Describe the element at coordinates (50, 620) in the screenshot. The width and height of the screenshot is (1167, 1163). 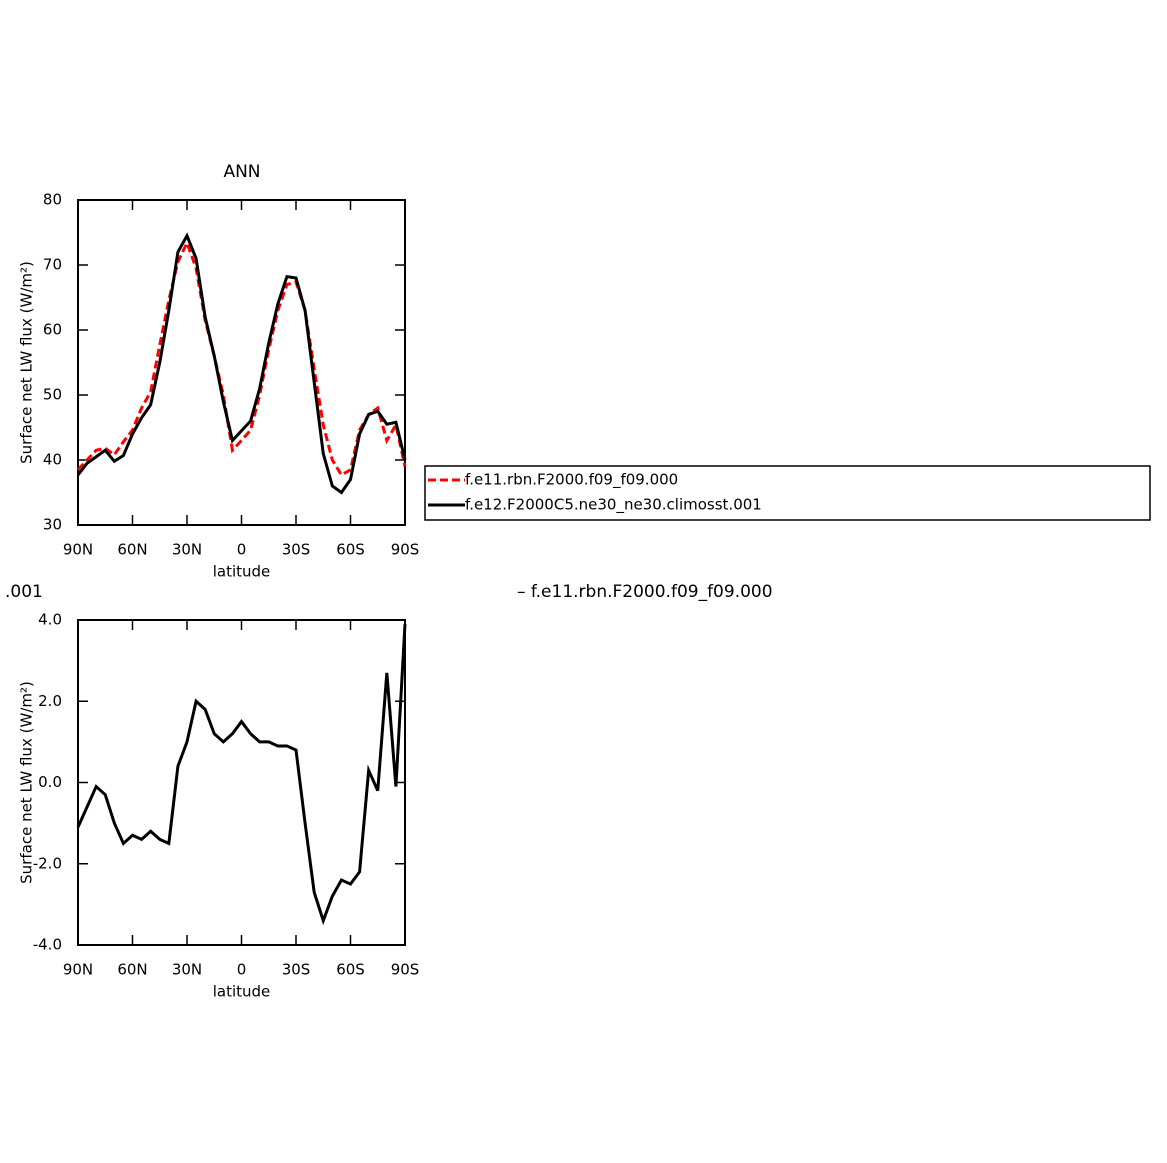
I see `y-tick-label: 4.0` at that location.